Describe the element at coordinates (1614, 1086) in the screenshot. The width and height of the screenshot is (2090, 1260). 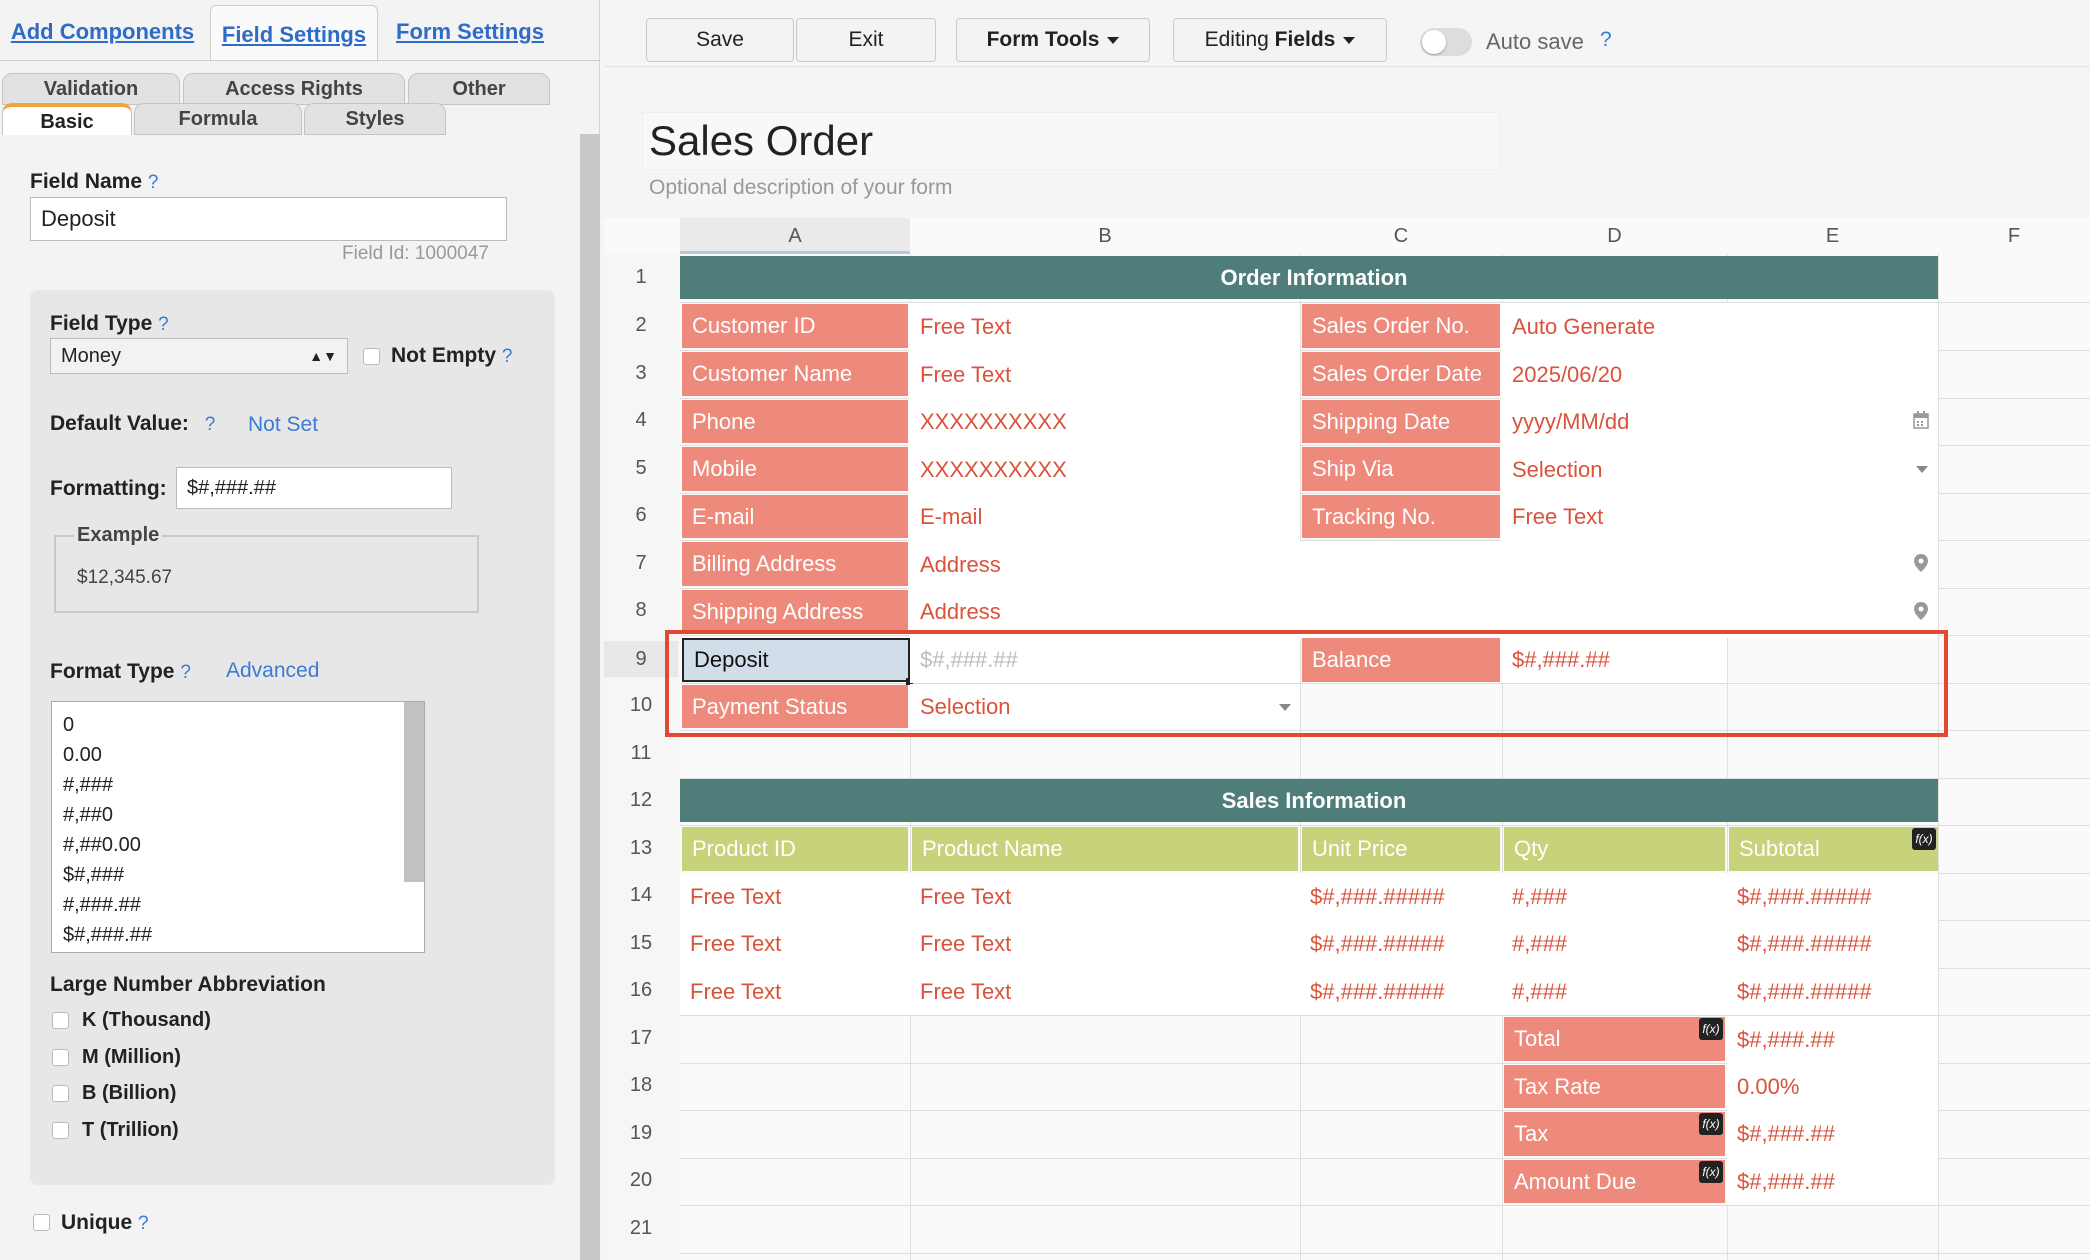
I see `label-tax-rate: Tax Rate` at that location.